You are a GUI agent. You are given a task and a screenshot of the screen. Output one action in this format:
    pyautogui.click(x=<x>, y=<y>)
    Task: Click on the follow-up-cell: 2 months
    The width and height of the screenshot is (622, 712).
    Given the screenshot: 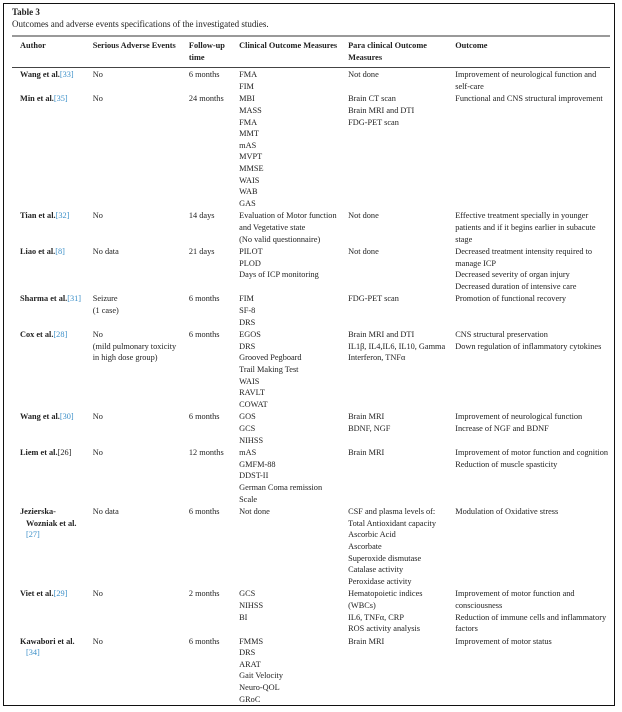 What is the action you would take?
    pyautogui.click(x=204, y=594)
    